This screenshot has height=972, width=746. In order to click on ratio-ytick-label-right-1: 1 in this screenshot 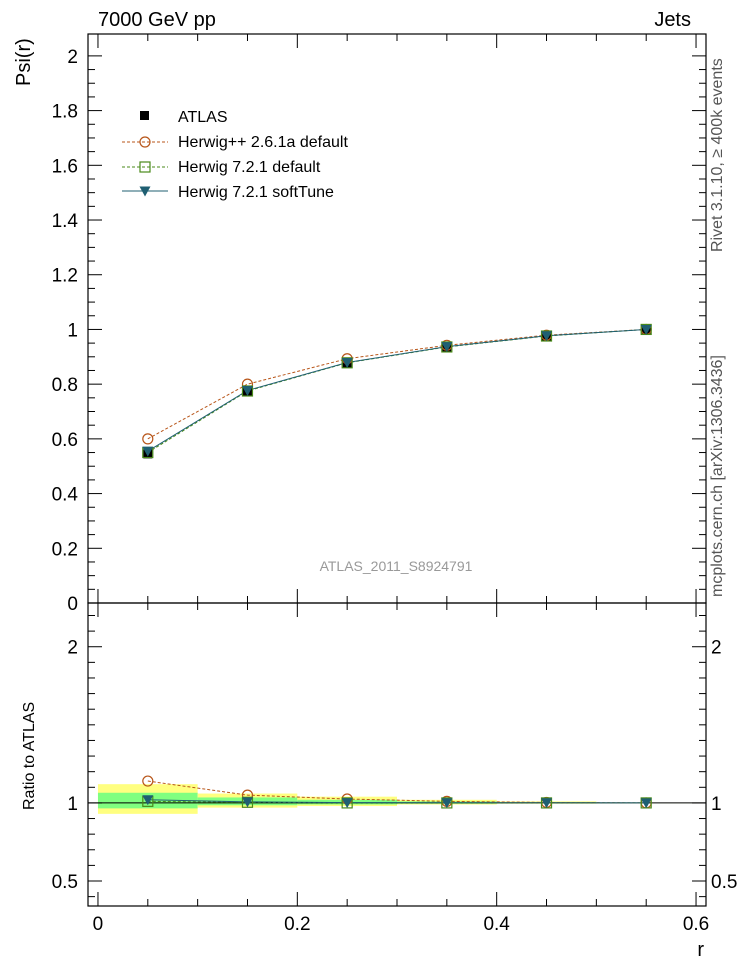, I will do `click(716, 804)`.